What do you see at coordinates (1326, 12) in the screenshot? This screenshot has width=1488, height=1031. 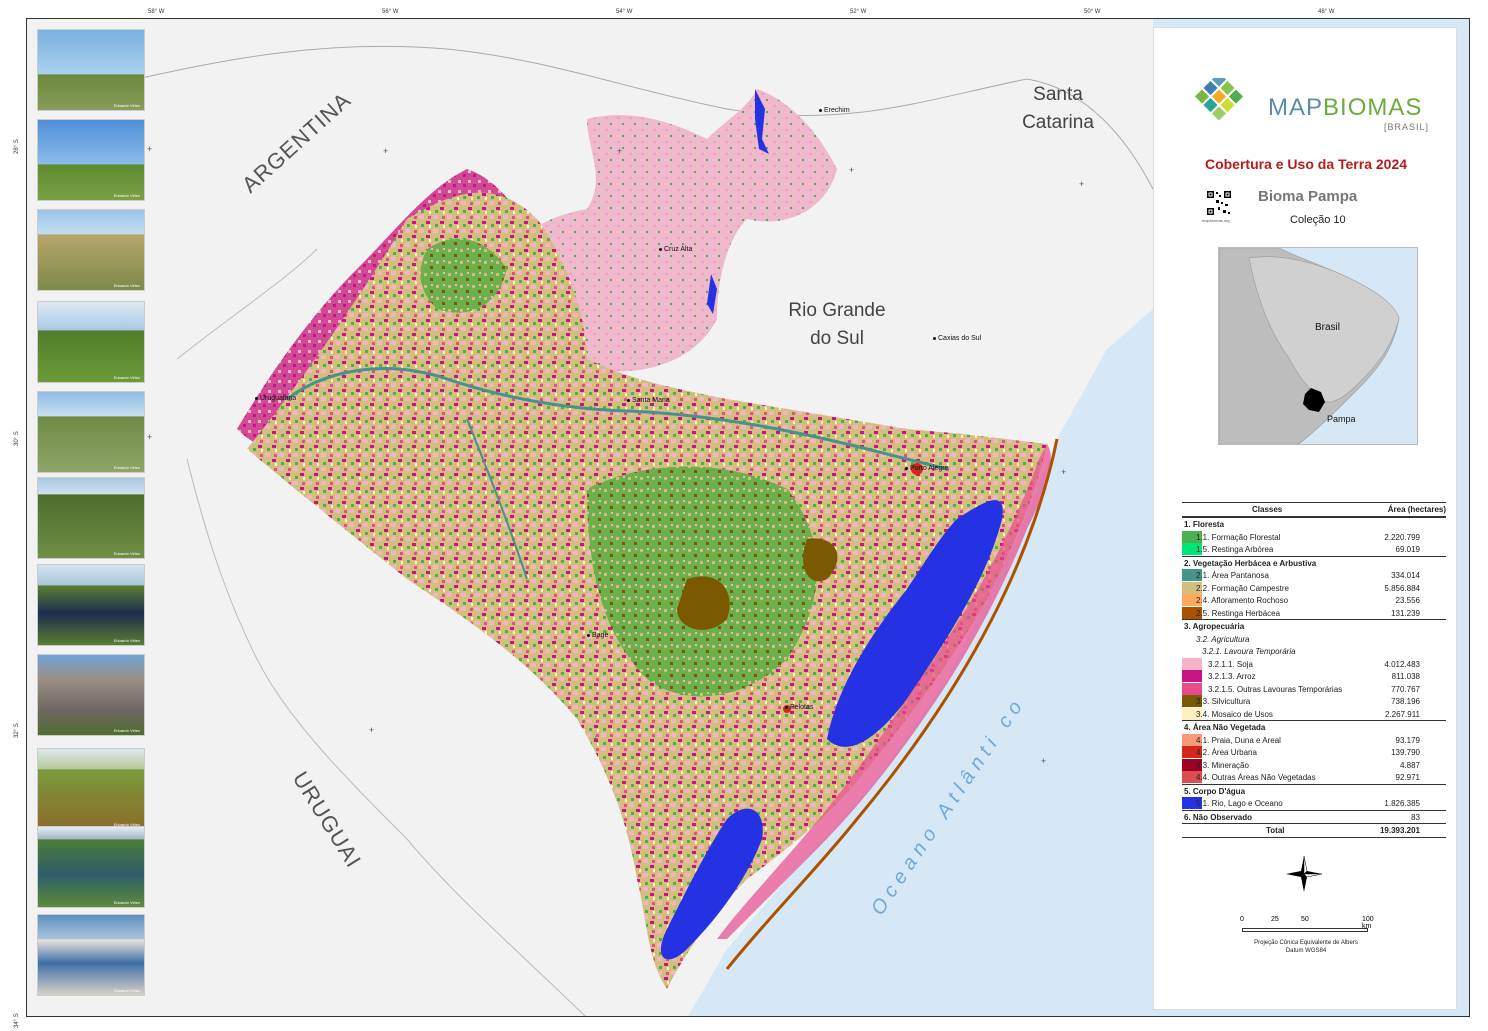 I see `longitude-label: 48° W` at bounding box center [1326, 12].